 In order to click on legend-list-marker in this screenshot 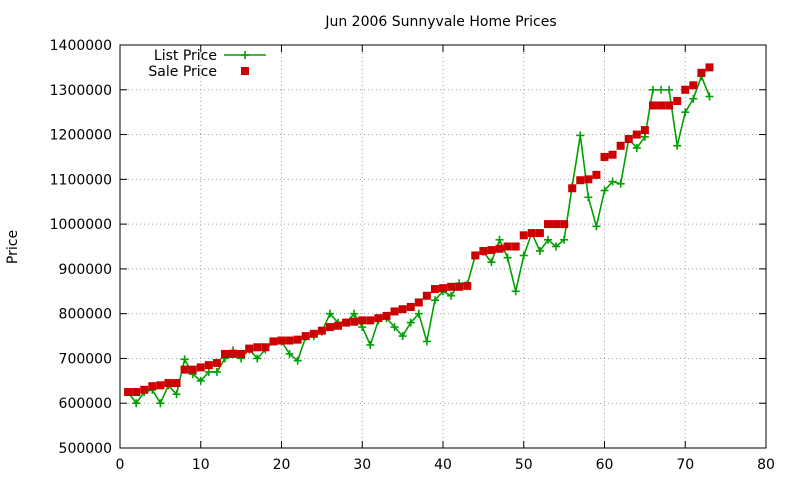, I will do `click(245, 55)`.